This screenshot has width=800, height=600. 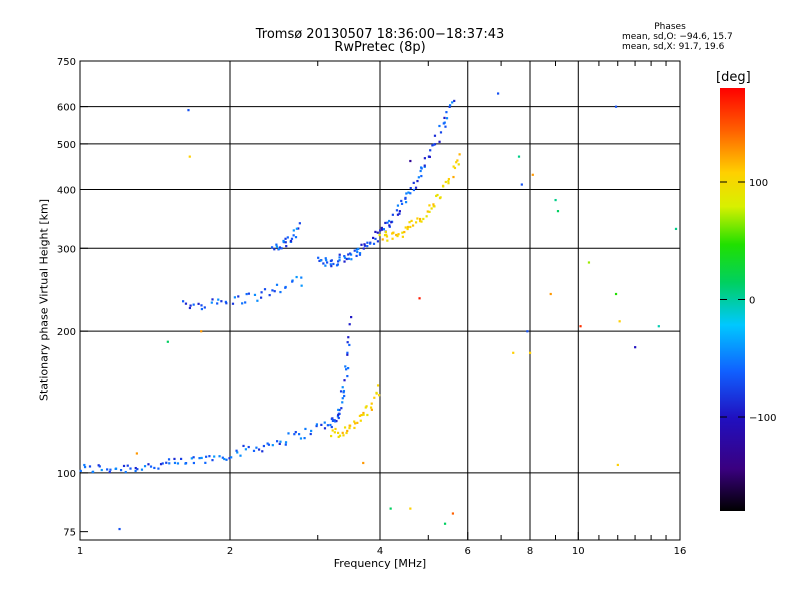 I want to click on y-tick-label: 600, so click(x=66, y=108).